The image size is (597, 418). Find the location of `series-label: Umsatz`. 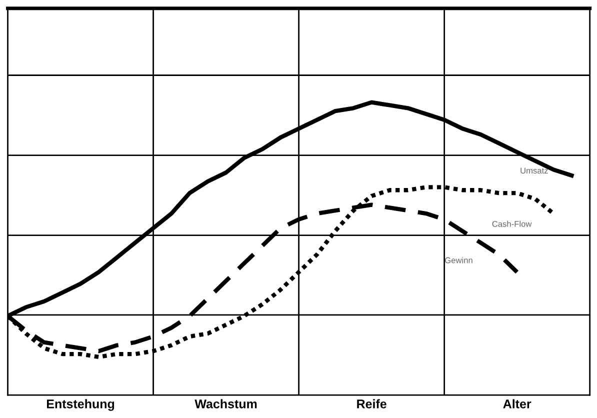

series-label: Umsatz is located at coordinates (534, 171).